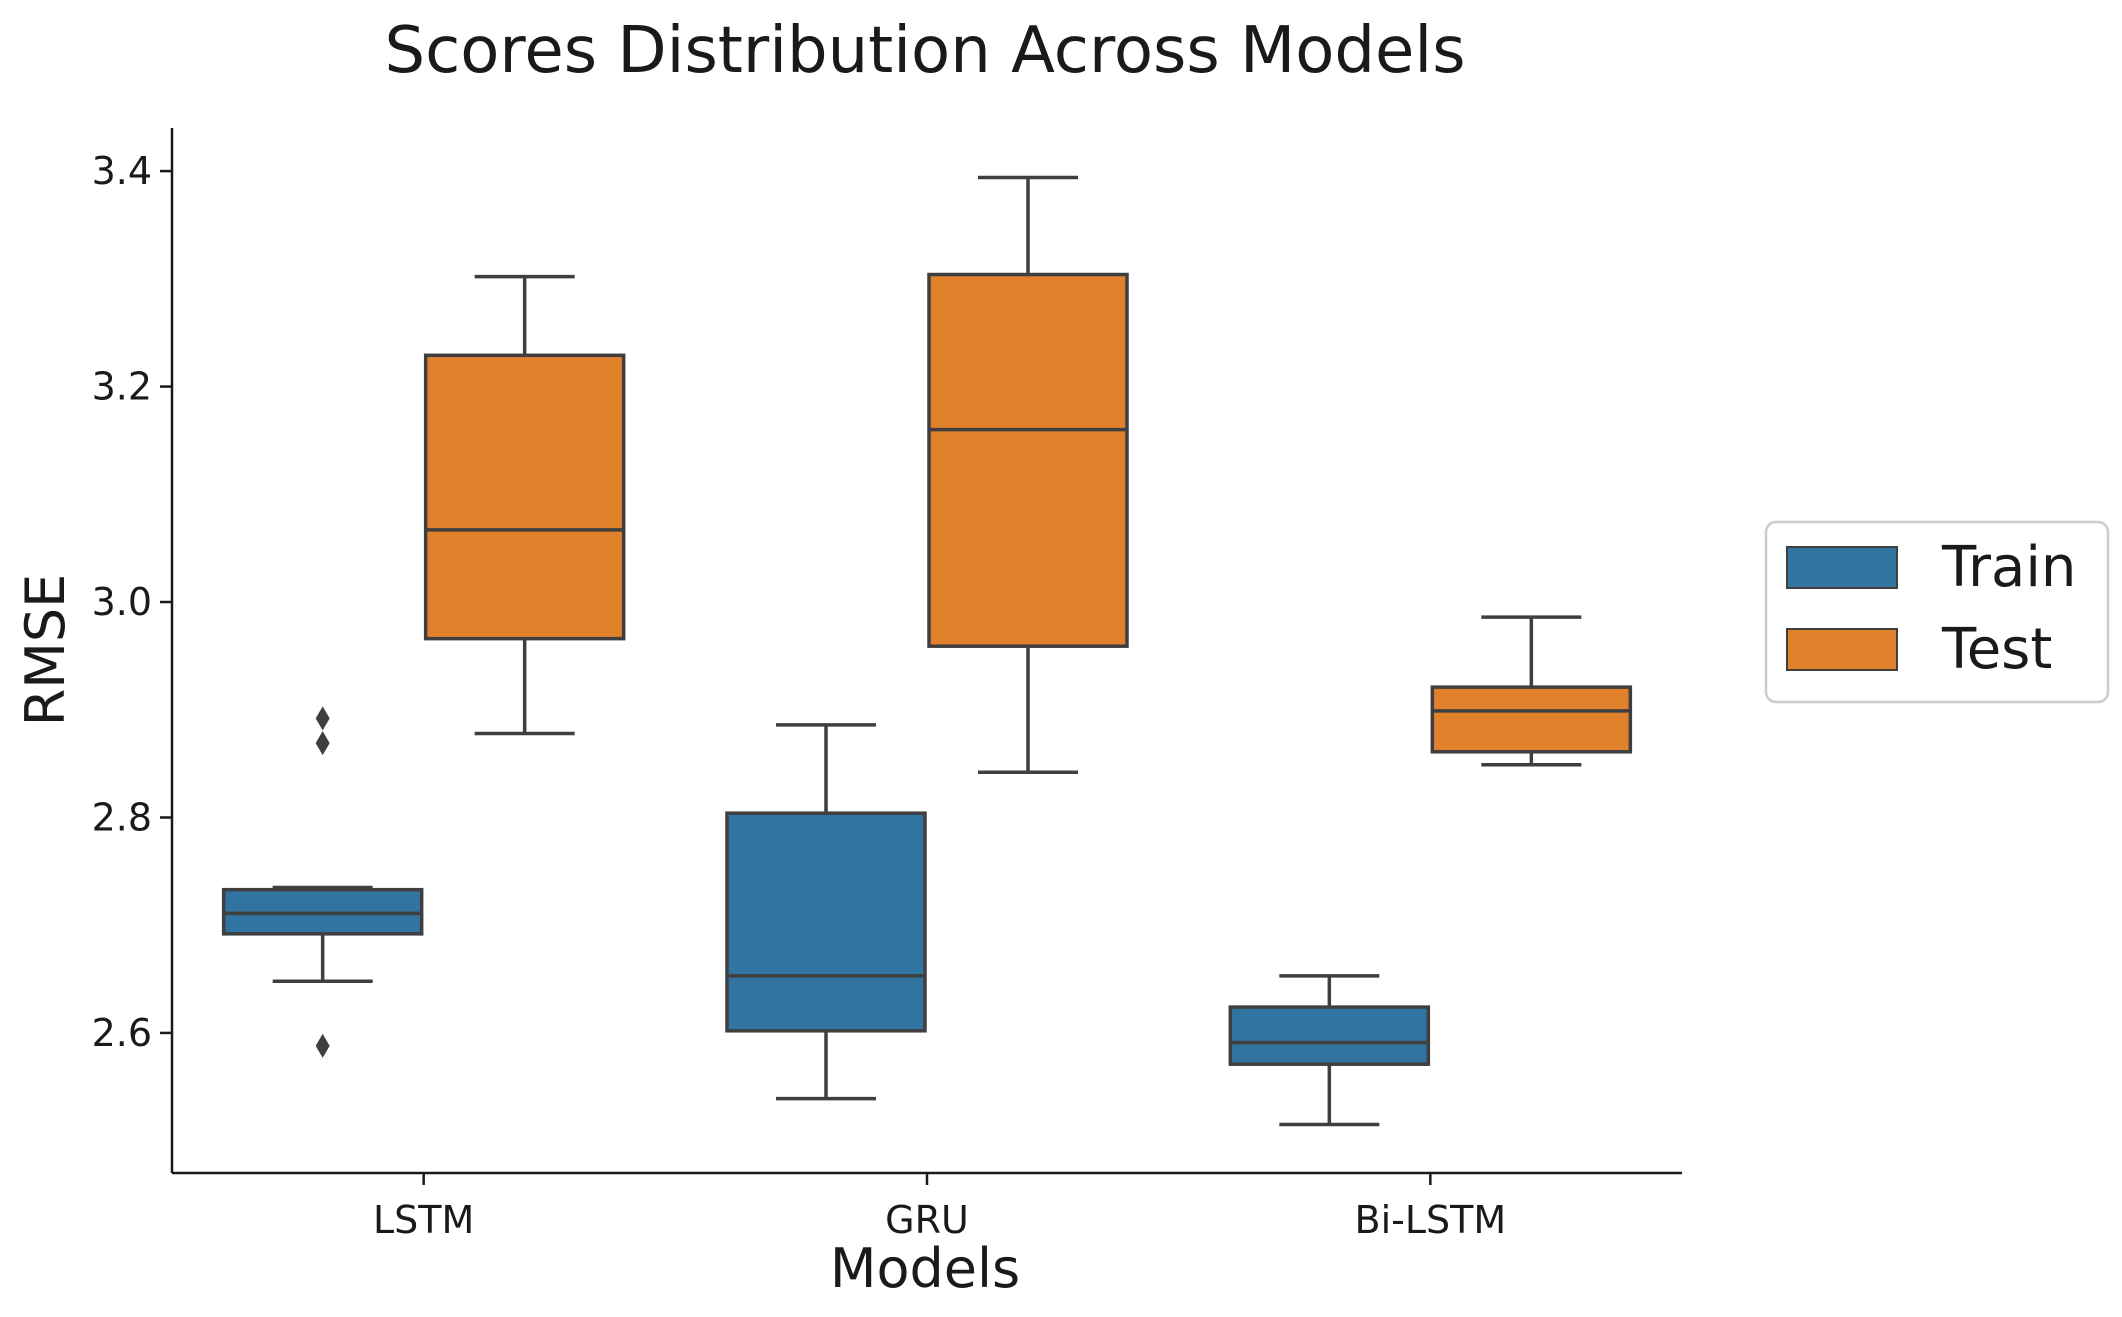 The image size is (2122, 1317). I want to click on box-test-lstm, so click(524, 505).